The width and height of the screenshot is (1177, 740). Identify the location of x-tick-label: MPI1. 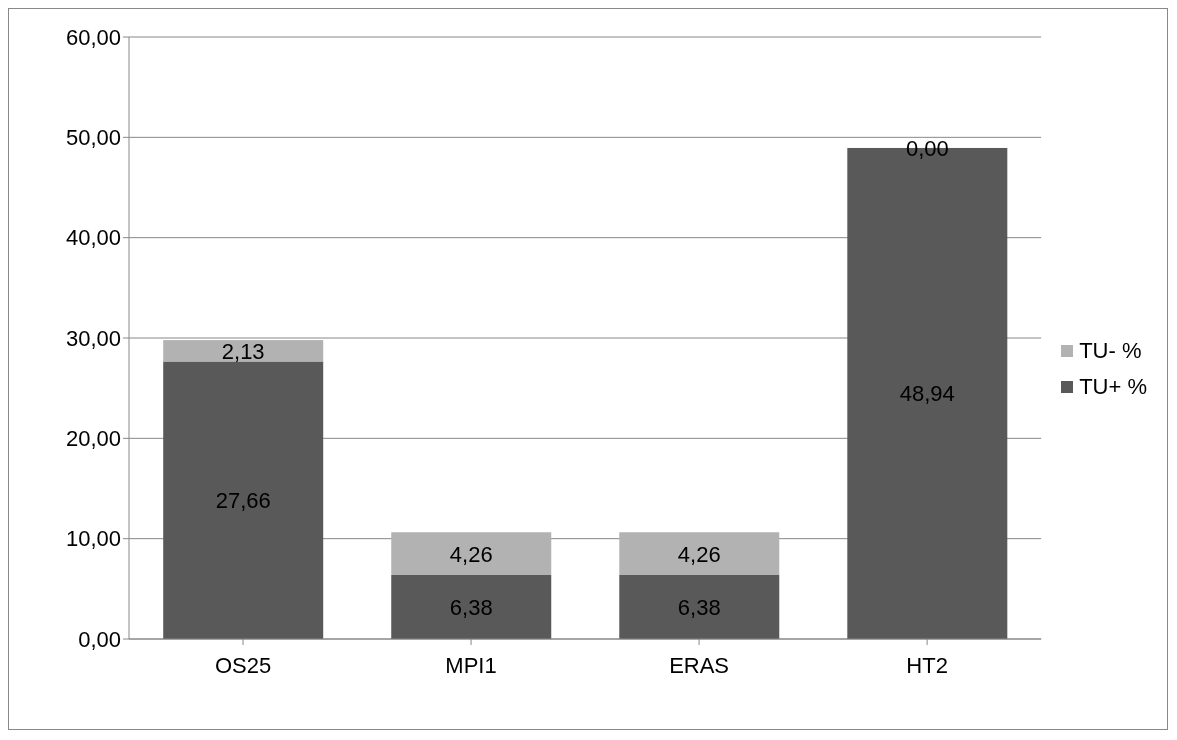
(471, 665).